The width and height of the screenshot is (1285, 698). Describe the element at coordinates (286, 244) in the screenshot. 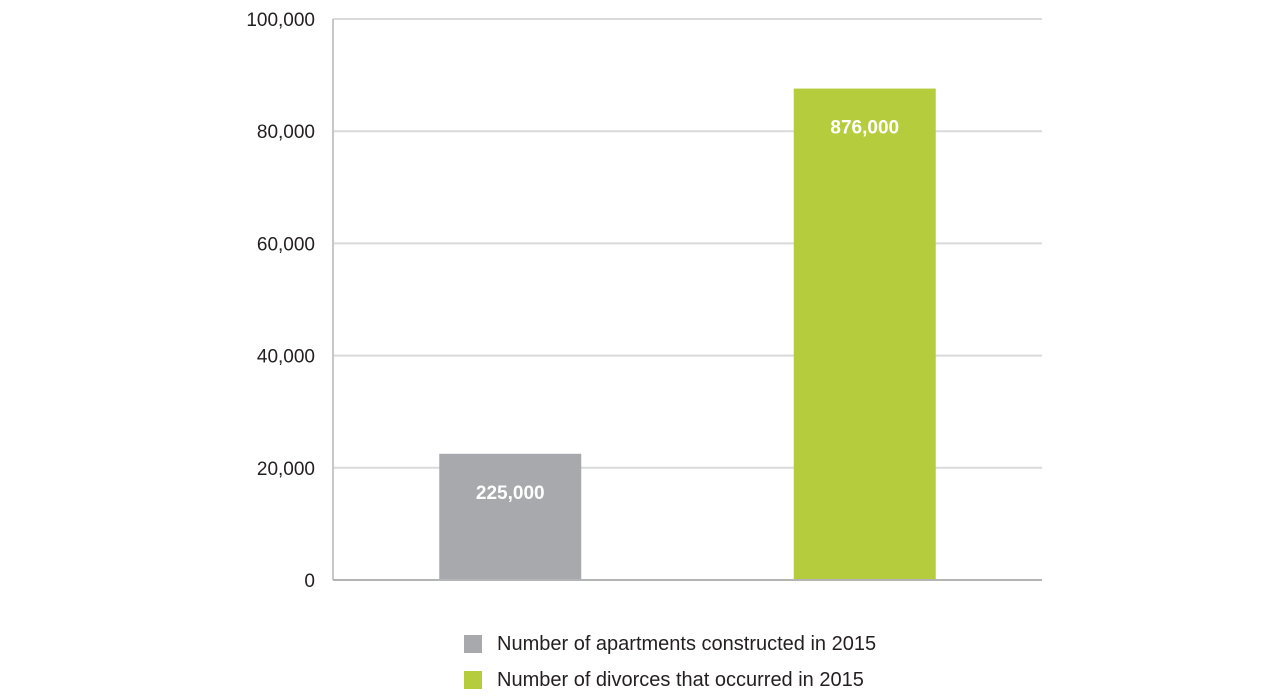

I see `y-tick-label: 60,000` at that location.